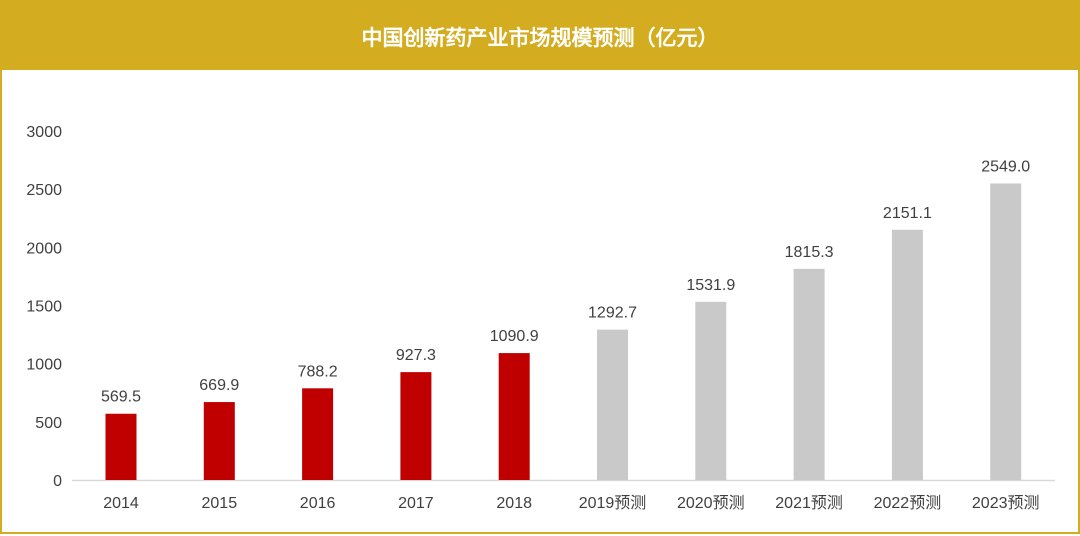 Image resolution: width=1080 pixels, height=536 pixels. What do you see at coordinates (318, 371) in the screenshot?
I see `data-label: 788.2` at bounding box center [318, 371].